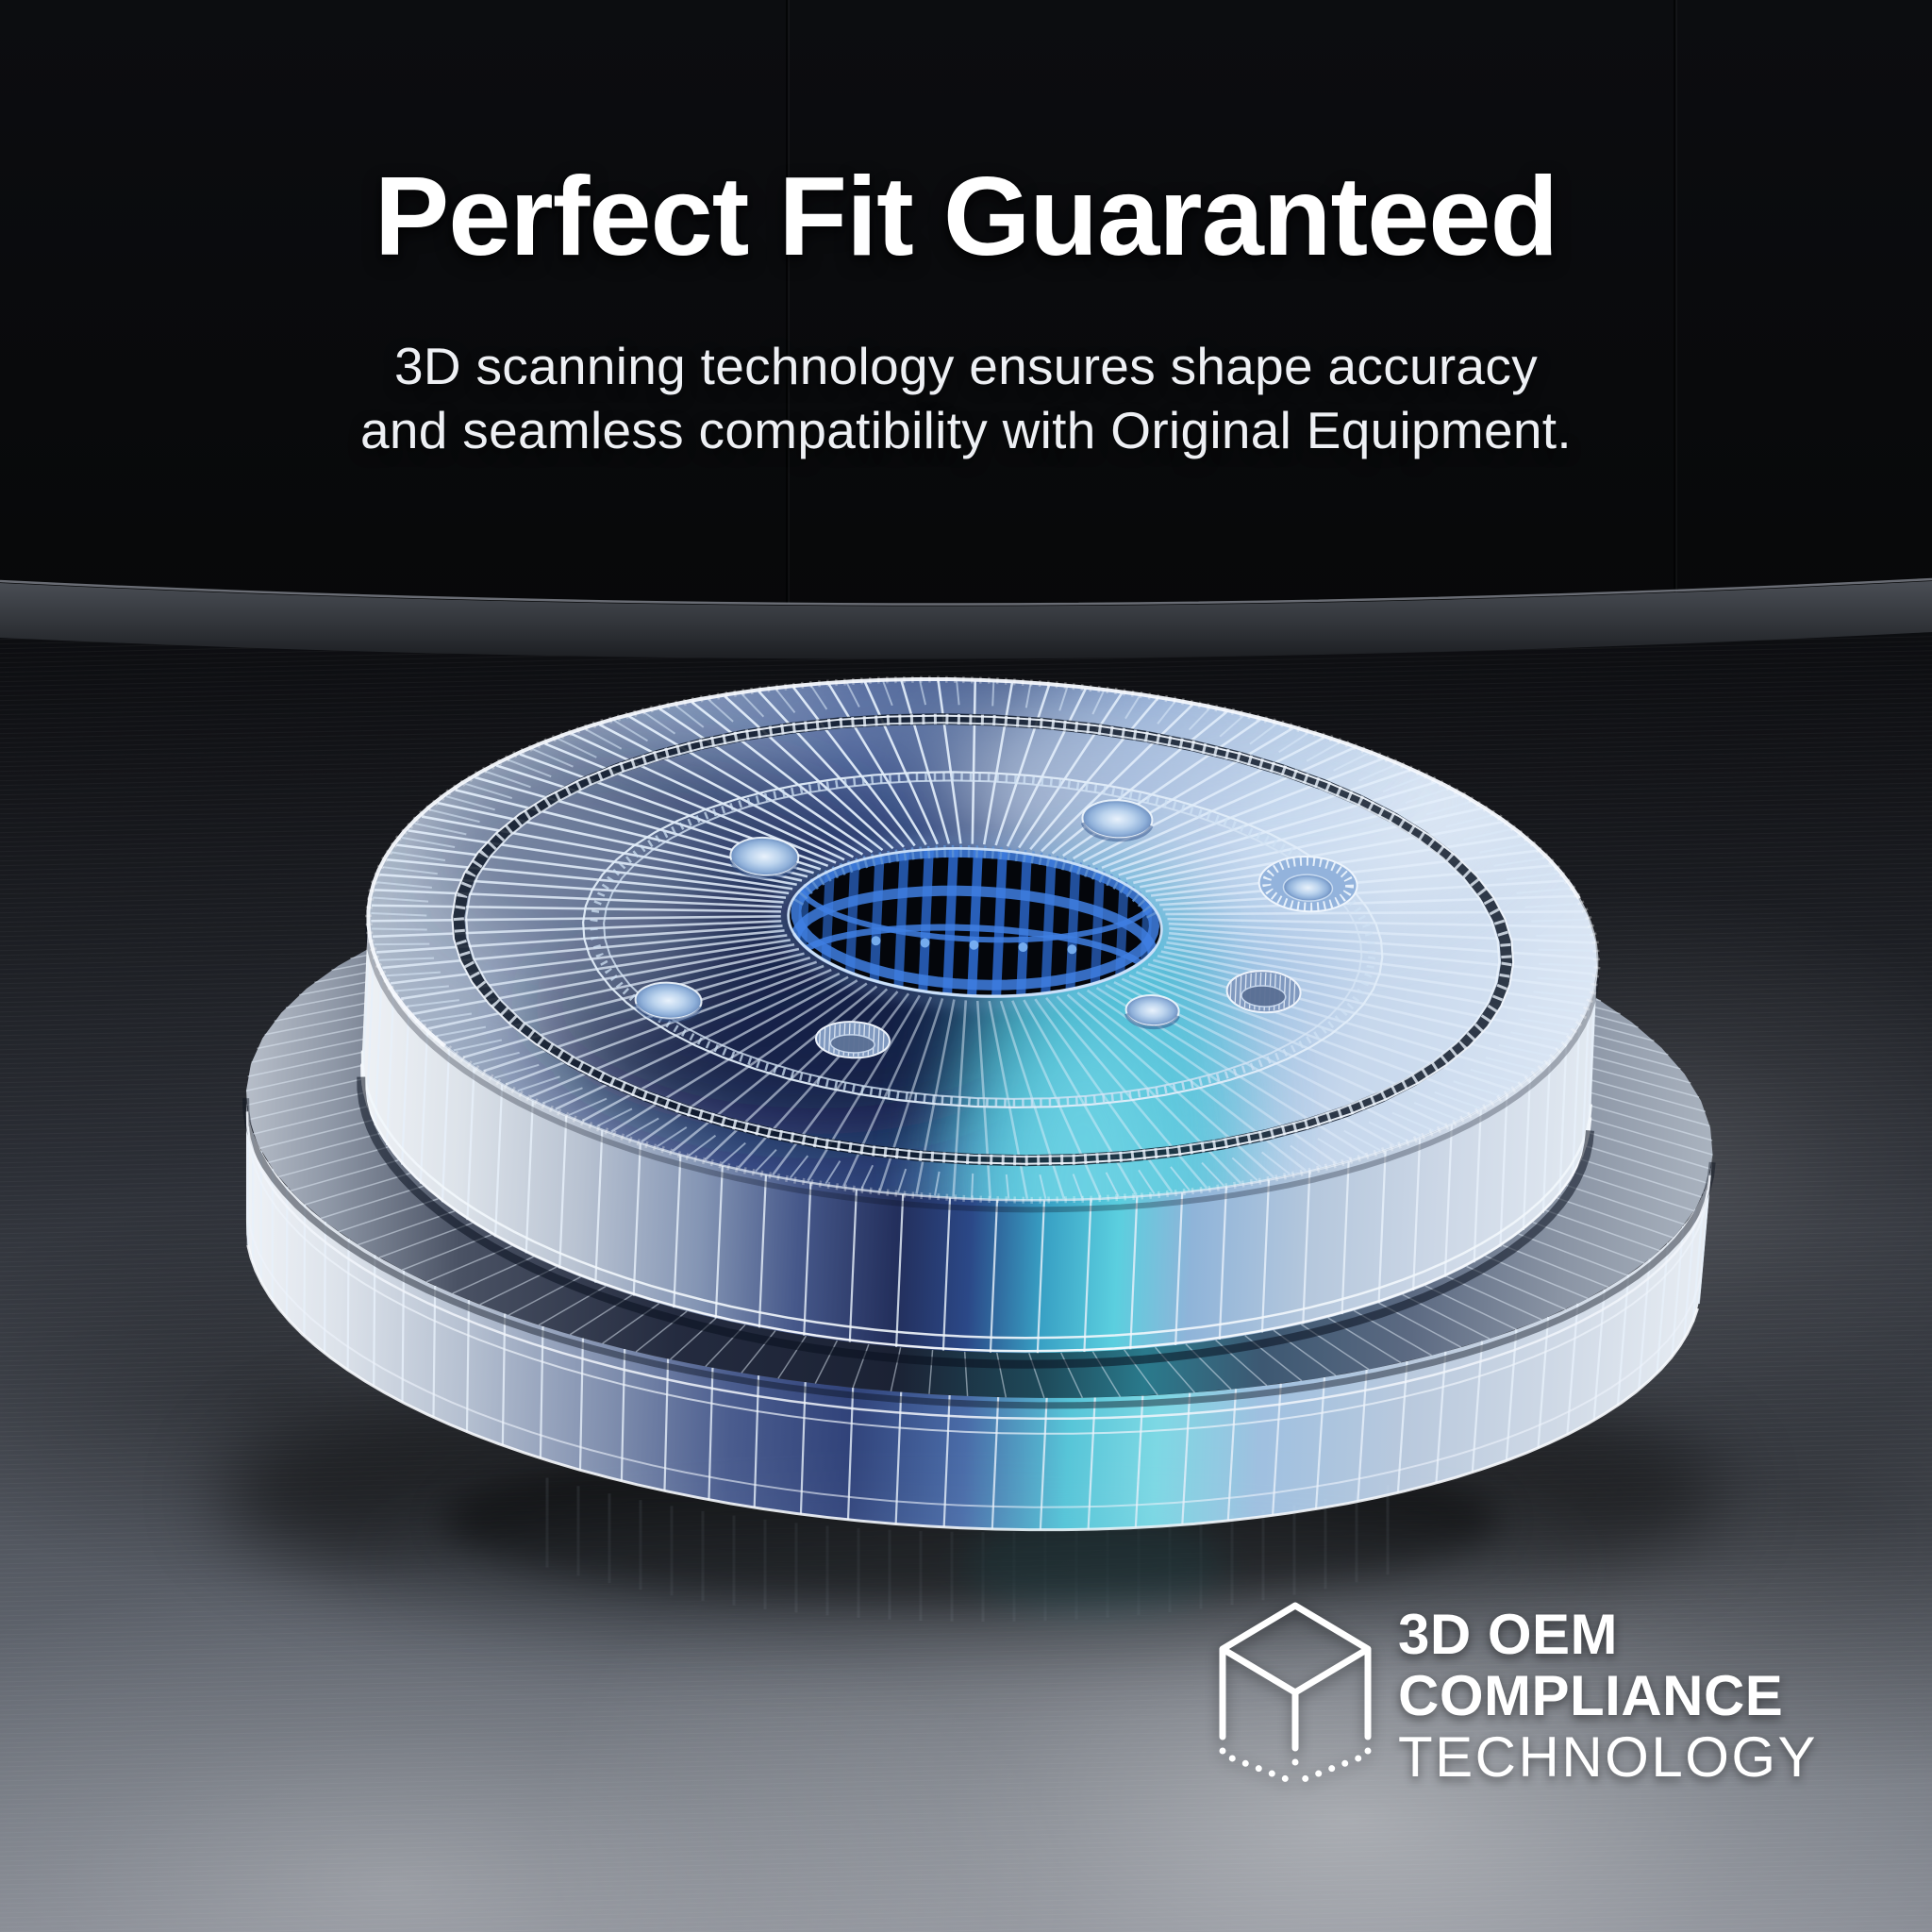 This screenshot has width=1932, height=1932. What do you see at coordinates (966, 217) in the screenshot?
I see `headline: Perfect Fit Guaranteed` at bounding box center [966, 217].